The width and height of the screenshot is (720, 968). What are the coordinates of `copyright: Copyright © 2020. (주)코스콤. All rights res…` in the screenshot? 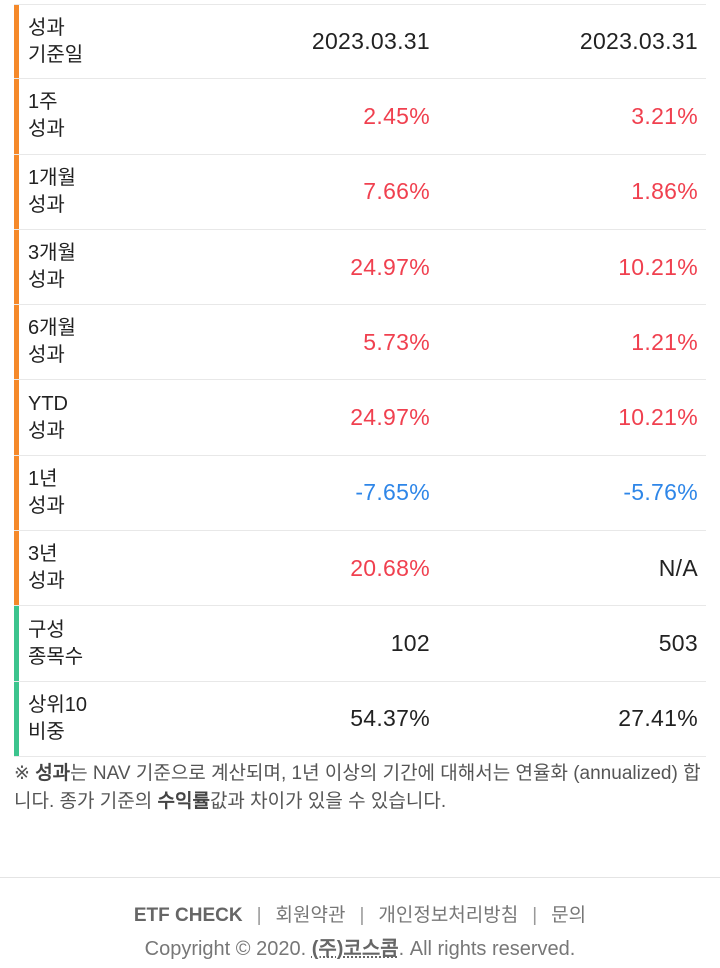 It's located at (360, 946).